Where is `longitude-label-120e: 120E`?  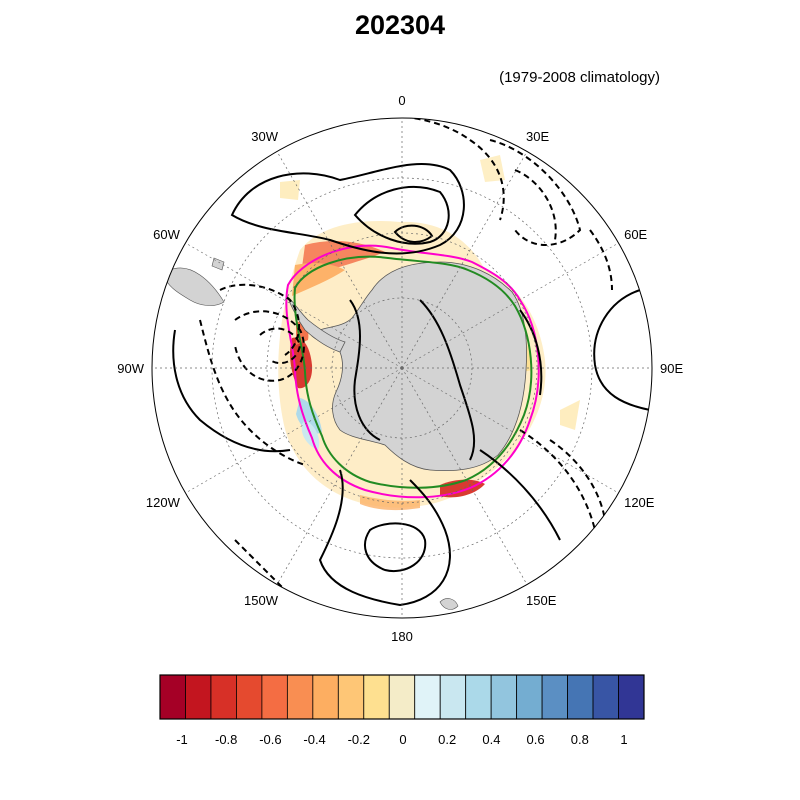
longitude-label-120e: 120E is located at coordinates (639, 502).